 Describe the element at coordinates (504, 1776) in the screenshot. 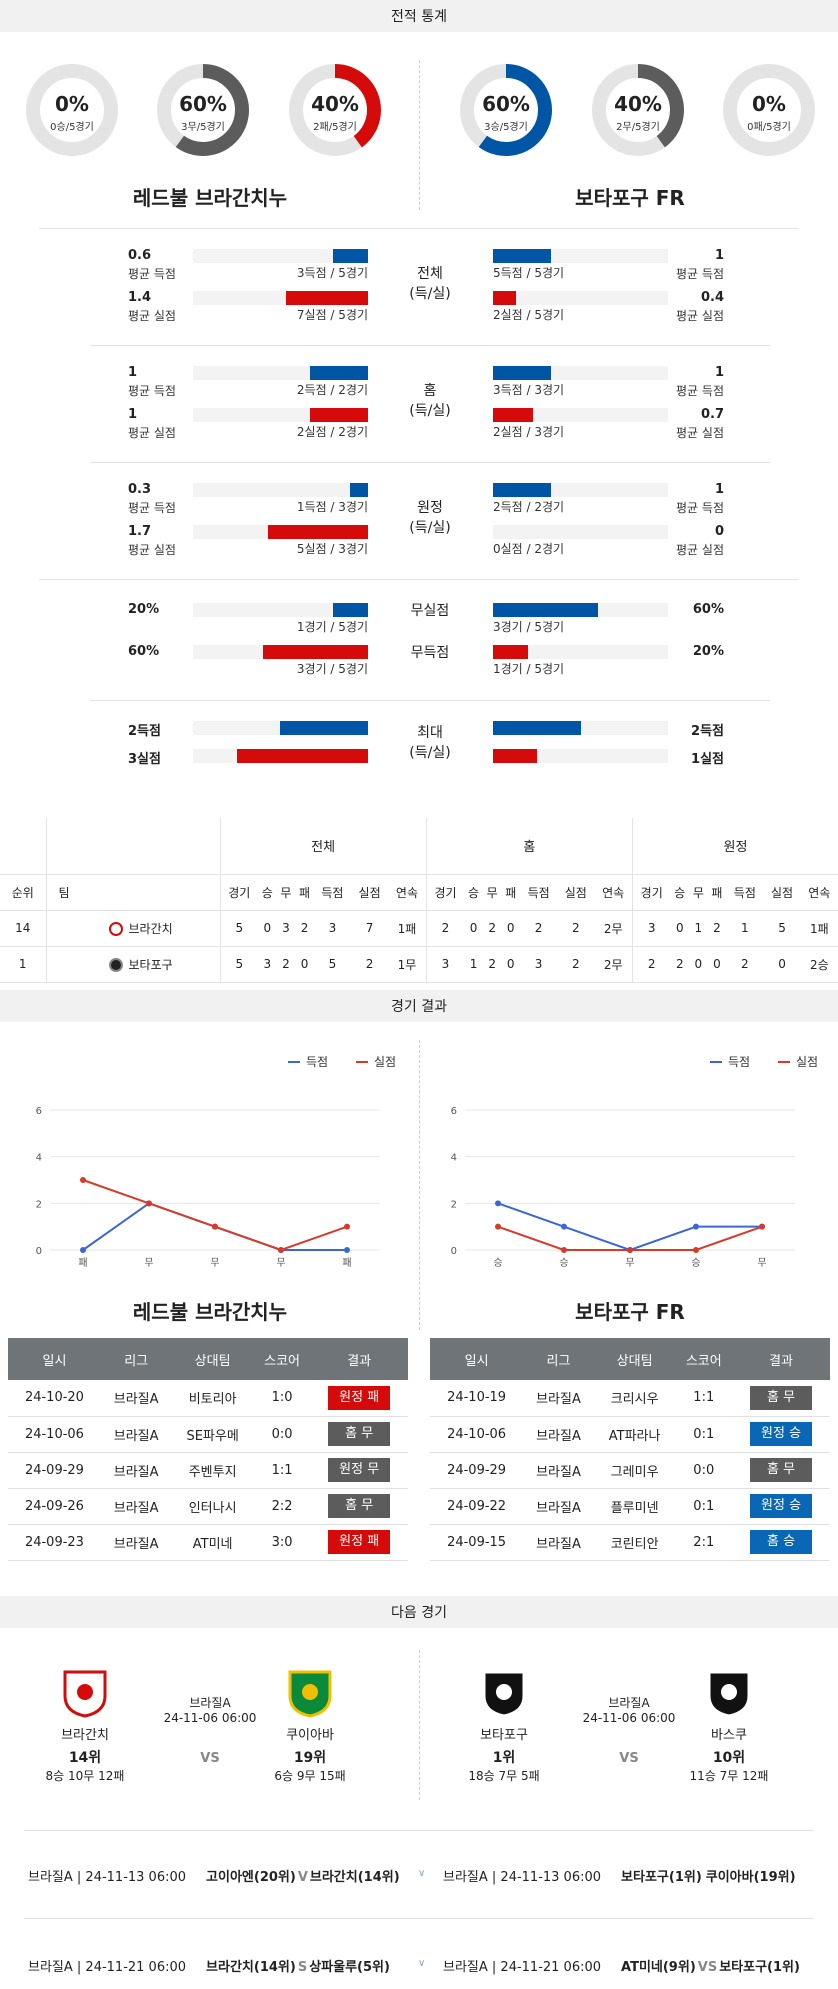

I see `next-team-record: 18승 7무 5패` at that location.